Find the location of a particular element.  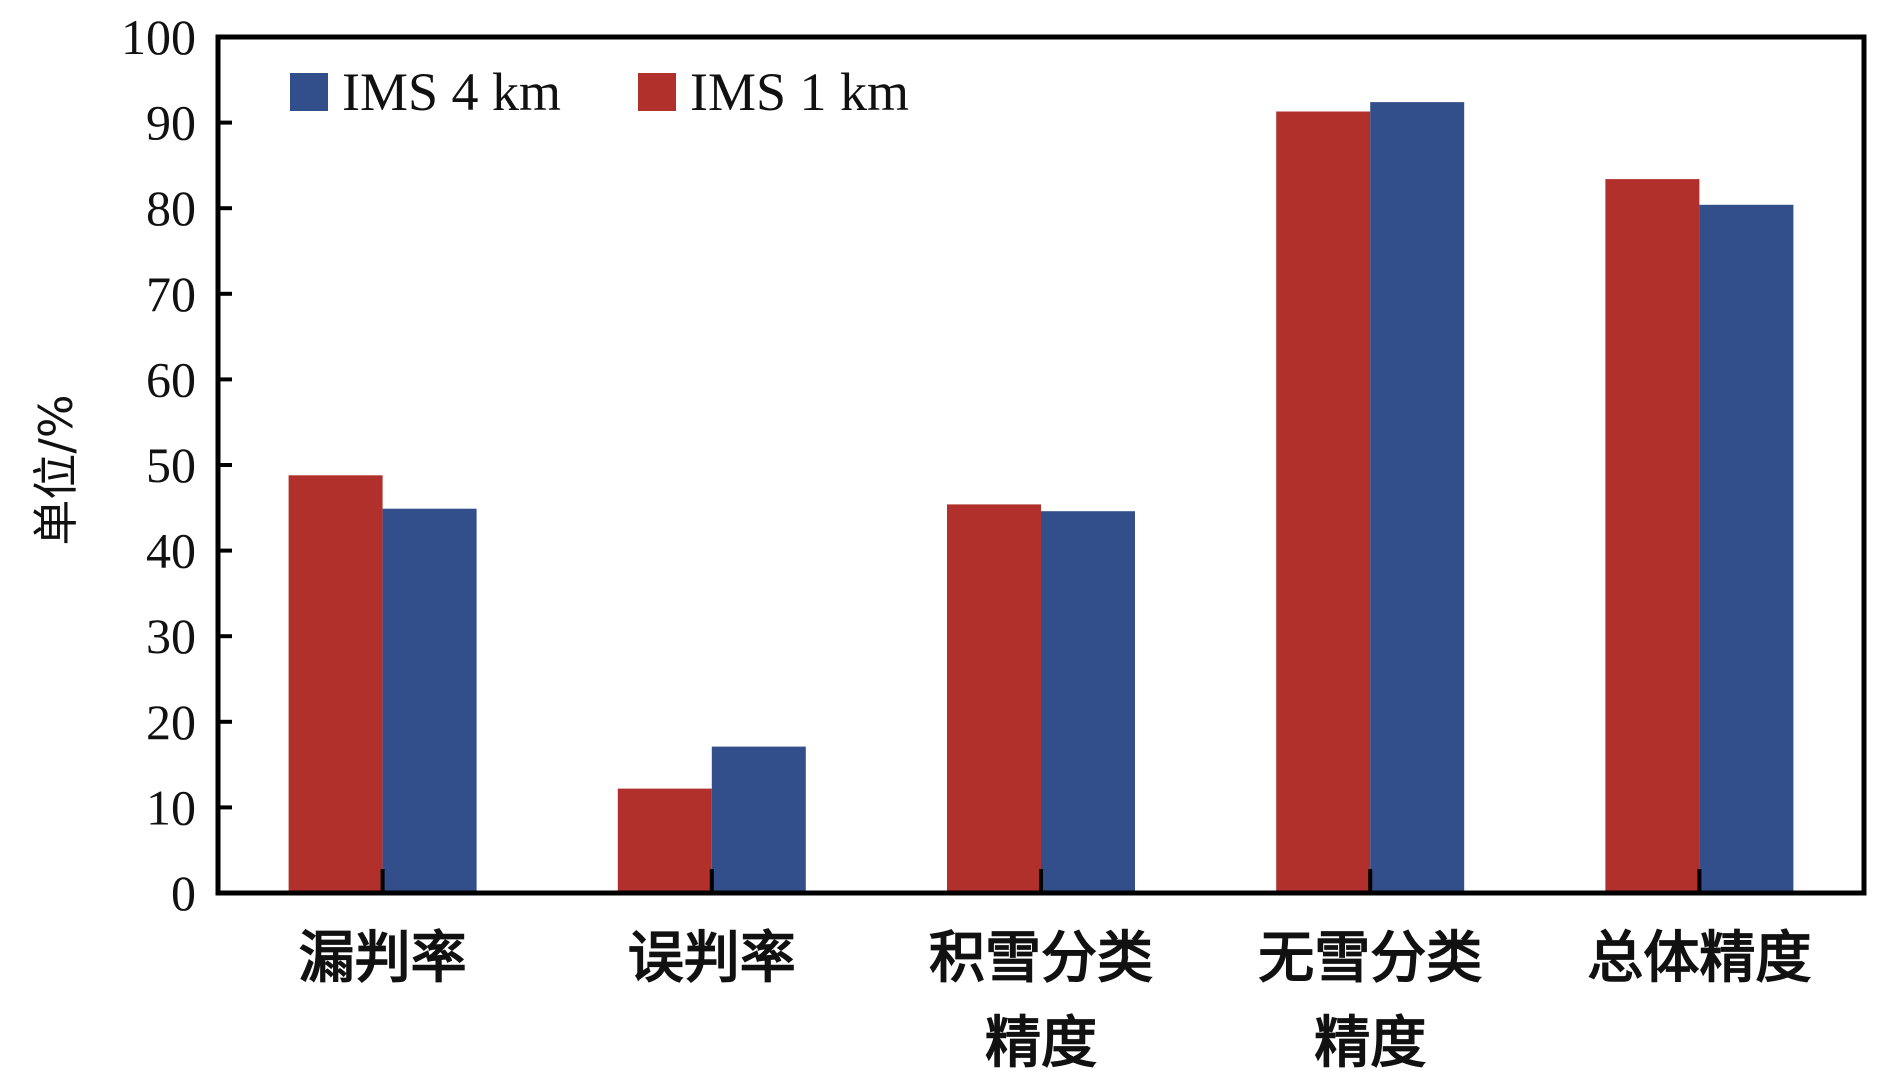

y-tick-label: 30 is located at coordinates (171, 636).